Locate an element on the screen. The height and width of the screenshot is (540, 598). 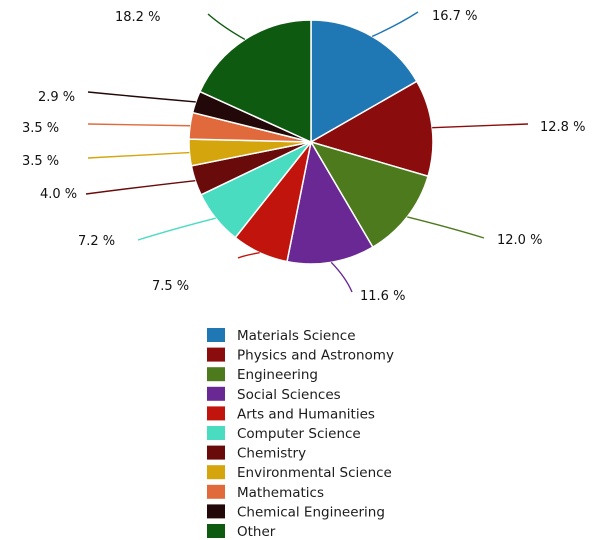
legend-label-social-sciences: Social Sciences is located at coordinates (289, 395).